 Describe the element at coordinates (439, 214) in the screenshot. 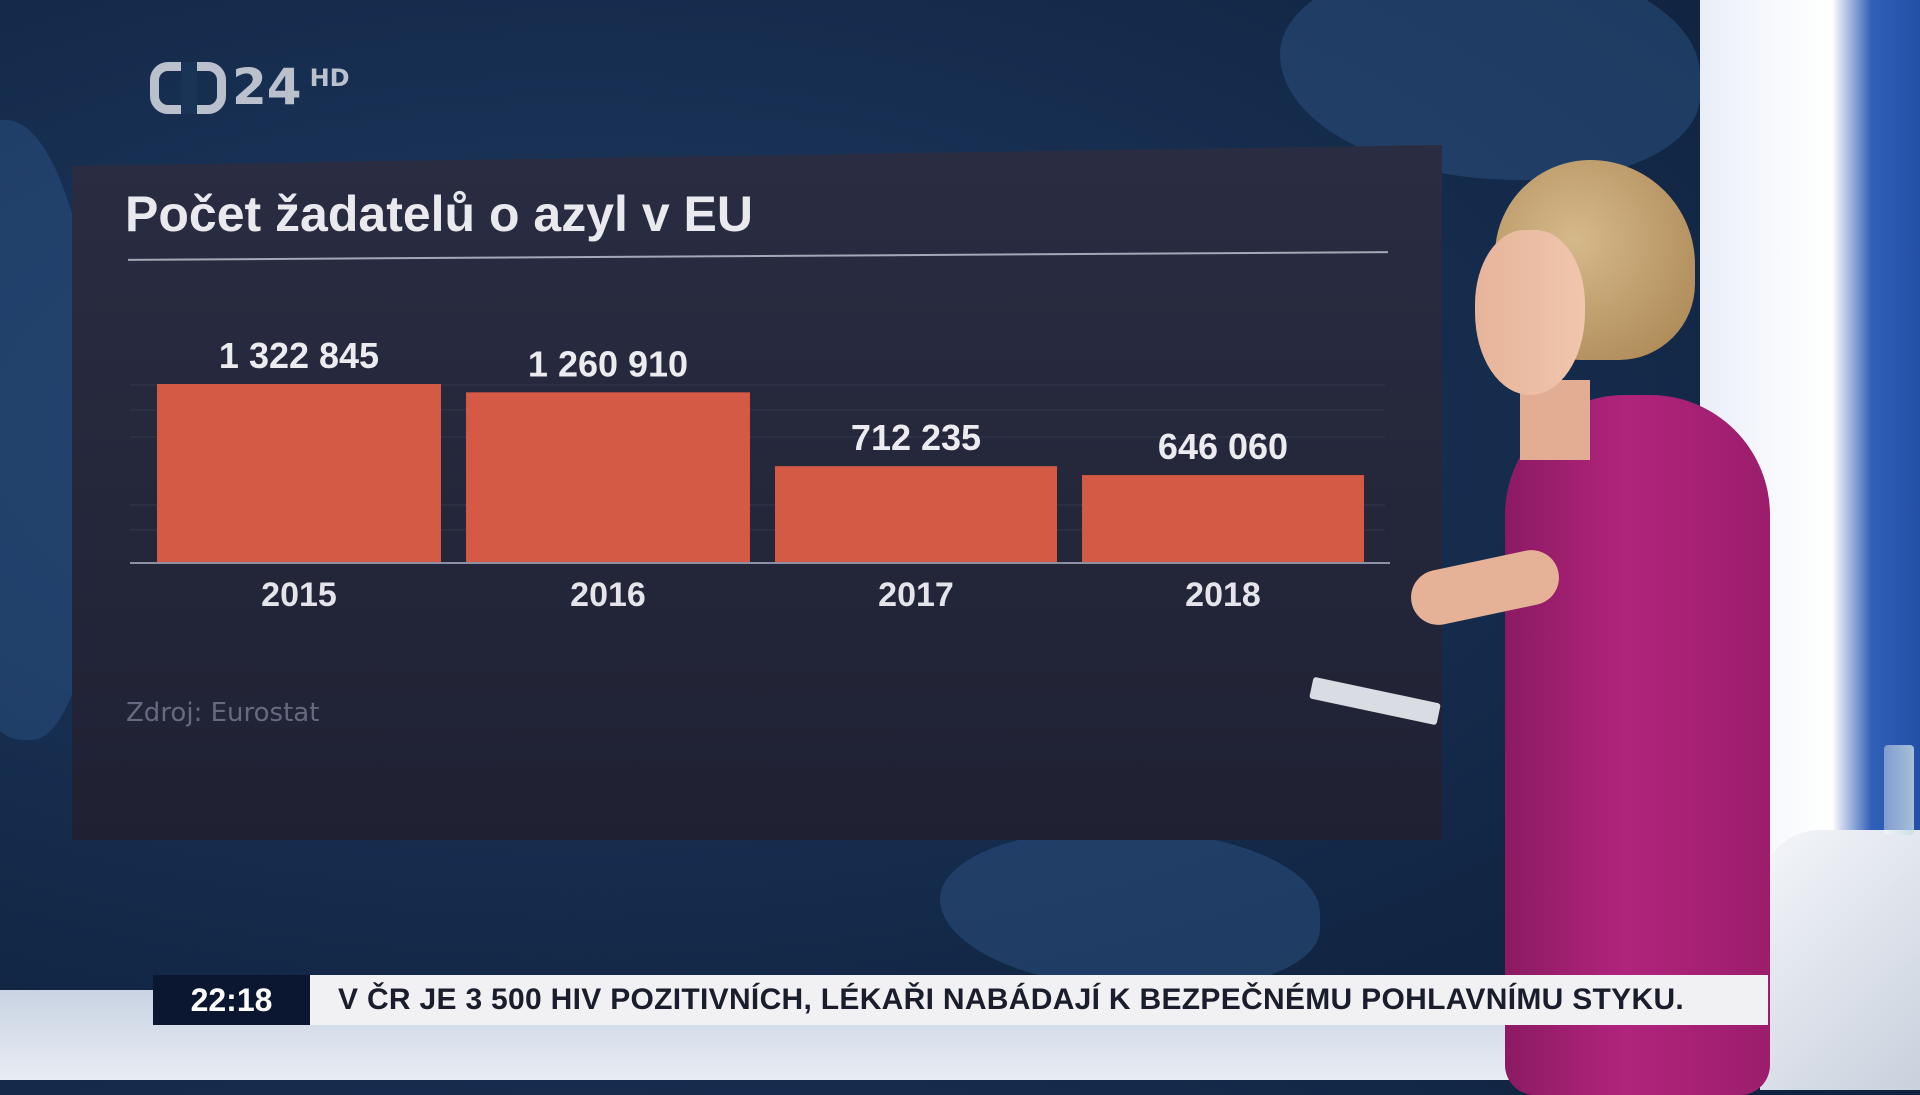

I see `chart-title: Počet žadatelů o azyl v EU` at that location.